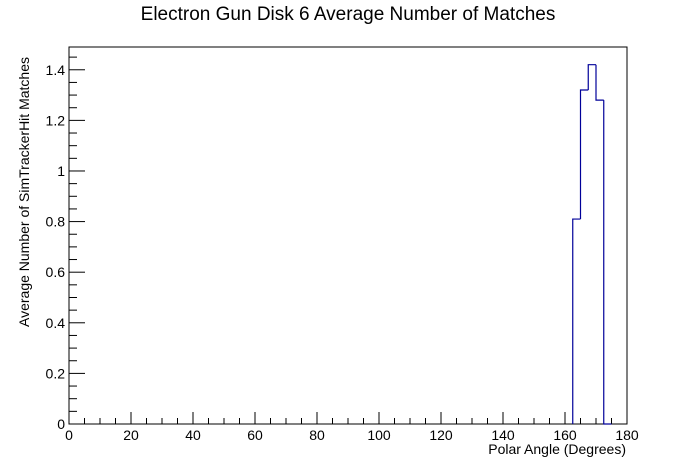 Image resolution: width=696 pixels, height=472 pixels. Describe the element at coordinates (56, 222) in the screenshot. I see `y-tick-label: 0.8` at that location.